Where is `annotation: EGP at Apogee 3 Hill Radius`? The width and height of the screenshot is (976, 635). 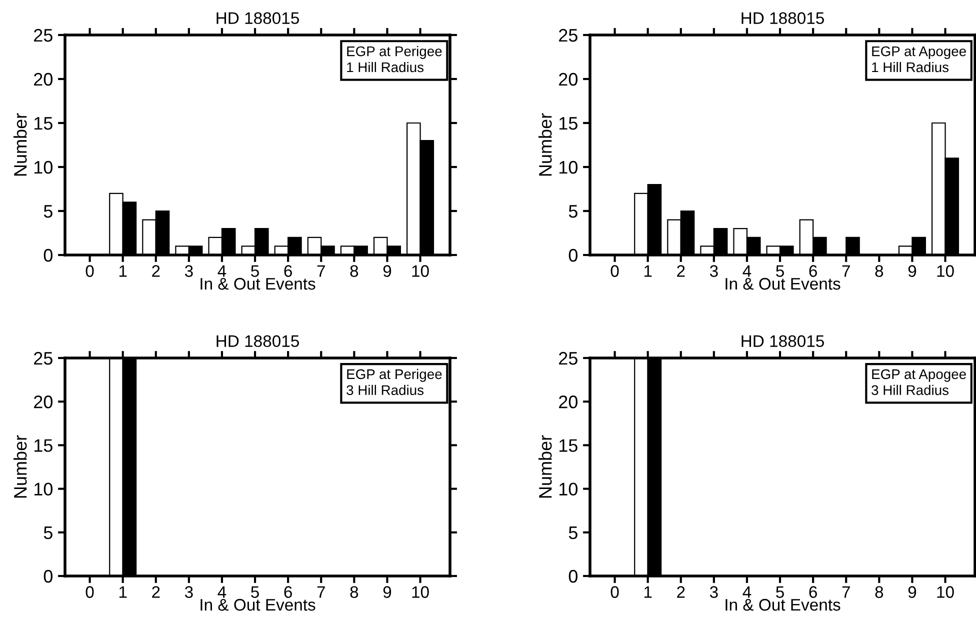 annotation: EGP at Apogee 3 Hill Radius is located at coordinates (919, 382).